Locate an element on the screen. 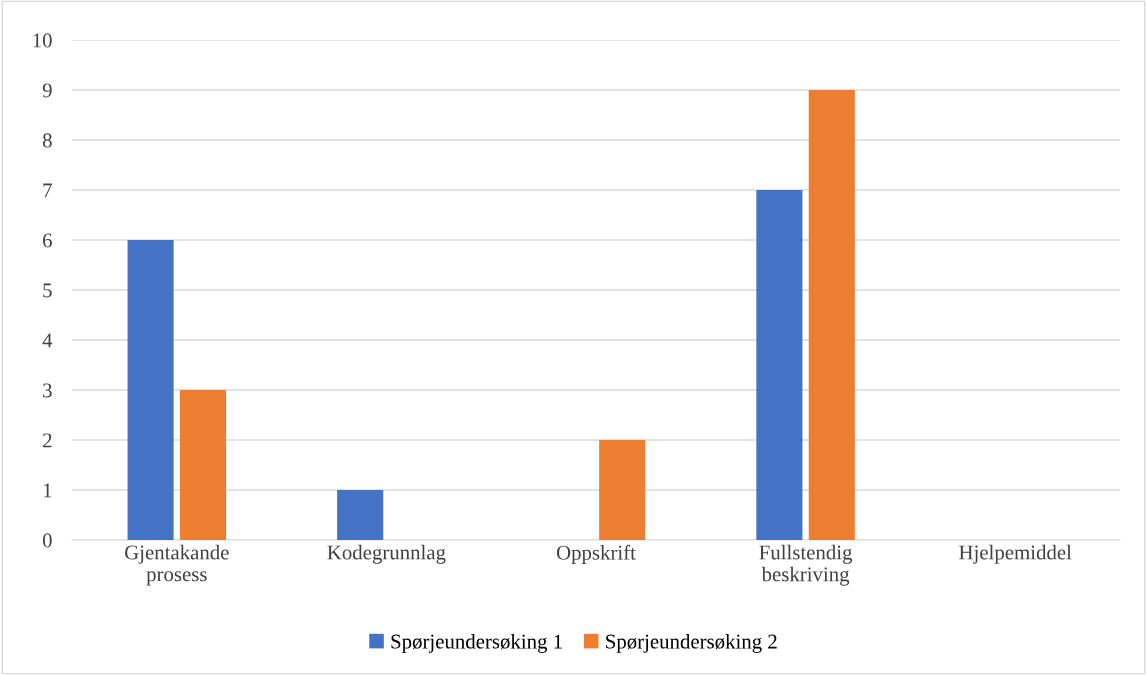 The image size is (1147, 675). y-tick-label: 10 is located at coordinates (42, 40).